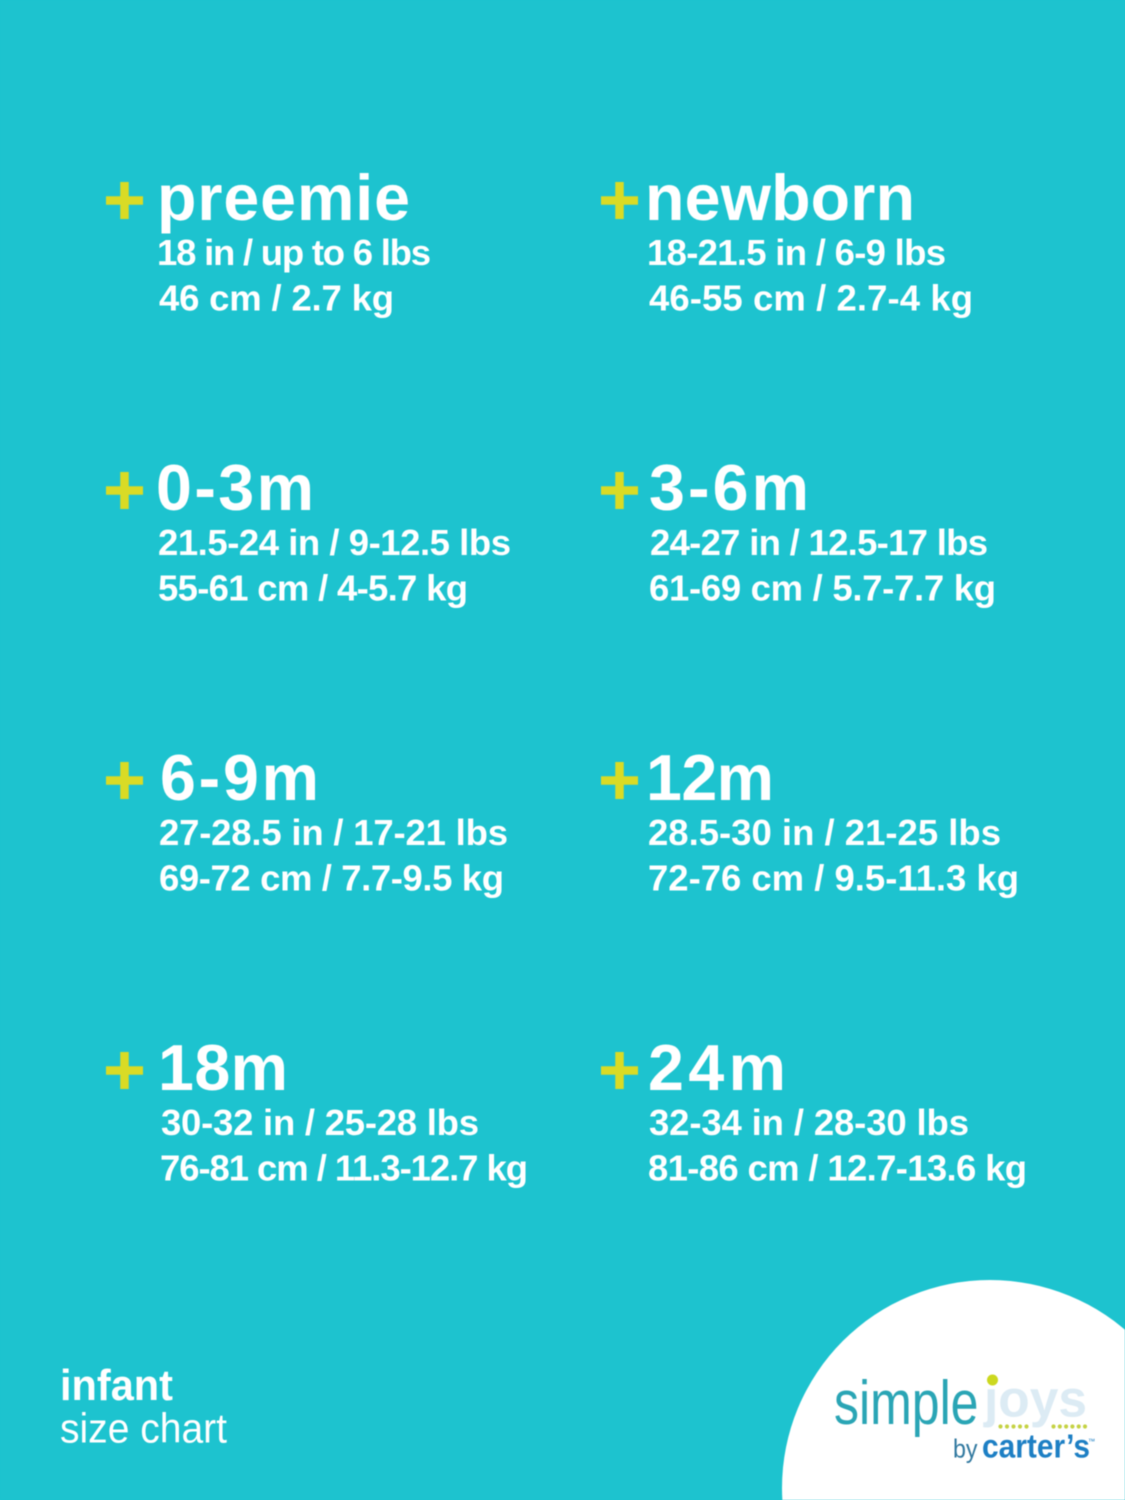 The width and height of the screenshot is (1125, 1500). Describe the element at coordinates (811, 298) in the screenshot. I see `svg-text: 46-55 cm / 2.7-4 kg` at that location.